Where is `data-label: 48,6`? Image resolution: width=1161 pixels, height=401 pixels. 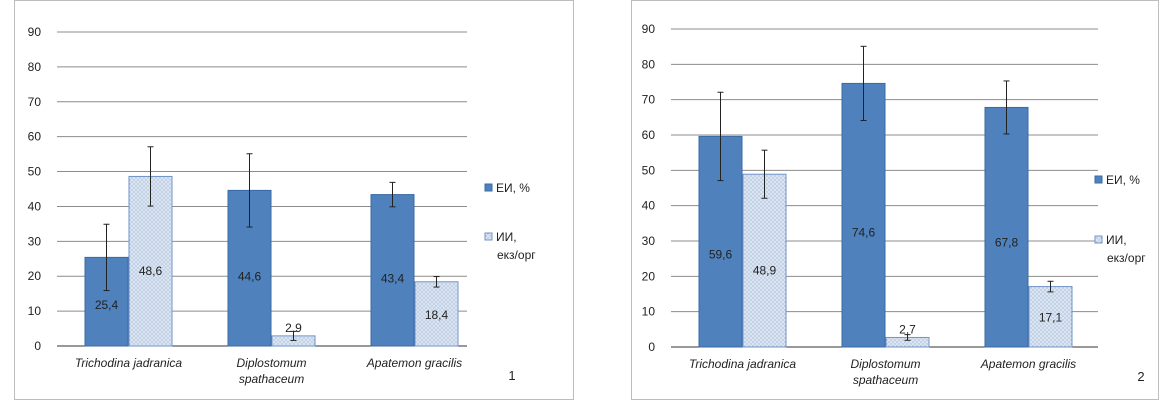 data-label: 48,6 is located at coordinates (151, 271).